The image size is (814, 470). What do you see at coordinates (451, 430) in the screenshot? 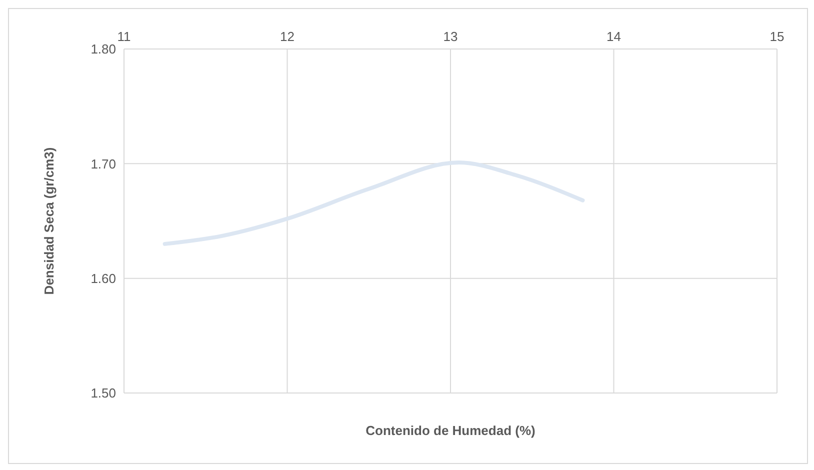
I see `x-axis-title: Contenido de Humedad (%)` at bounding box center [451, 430].